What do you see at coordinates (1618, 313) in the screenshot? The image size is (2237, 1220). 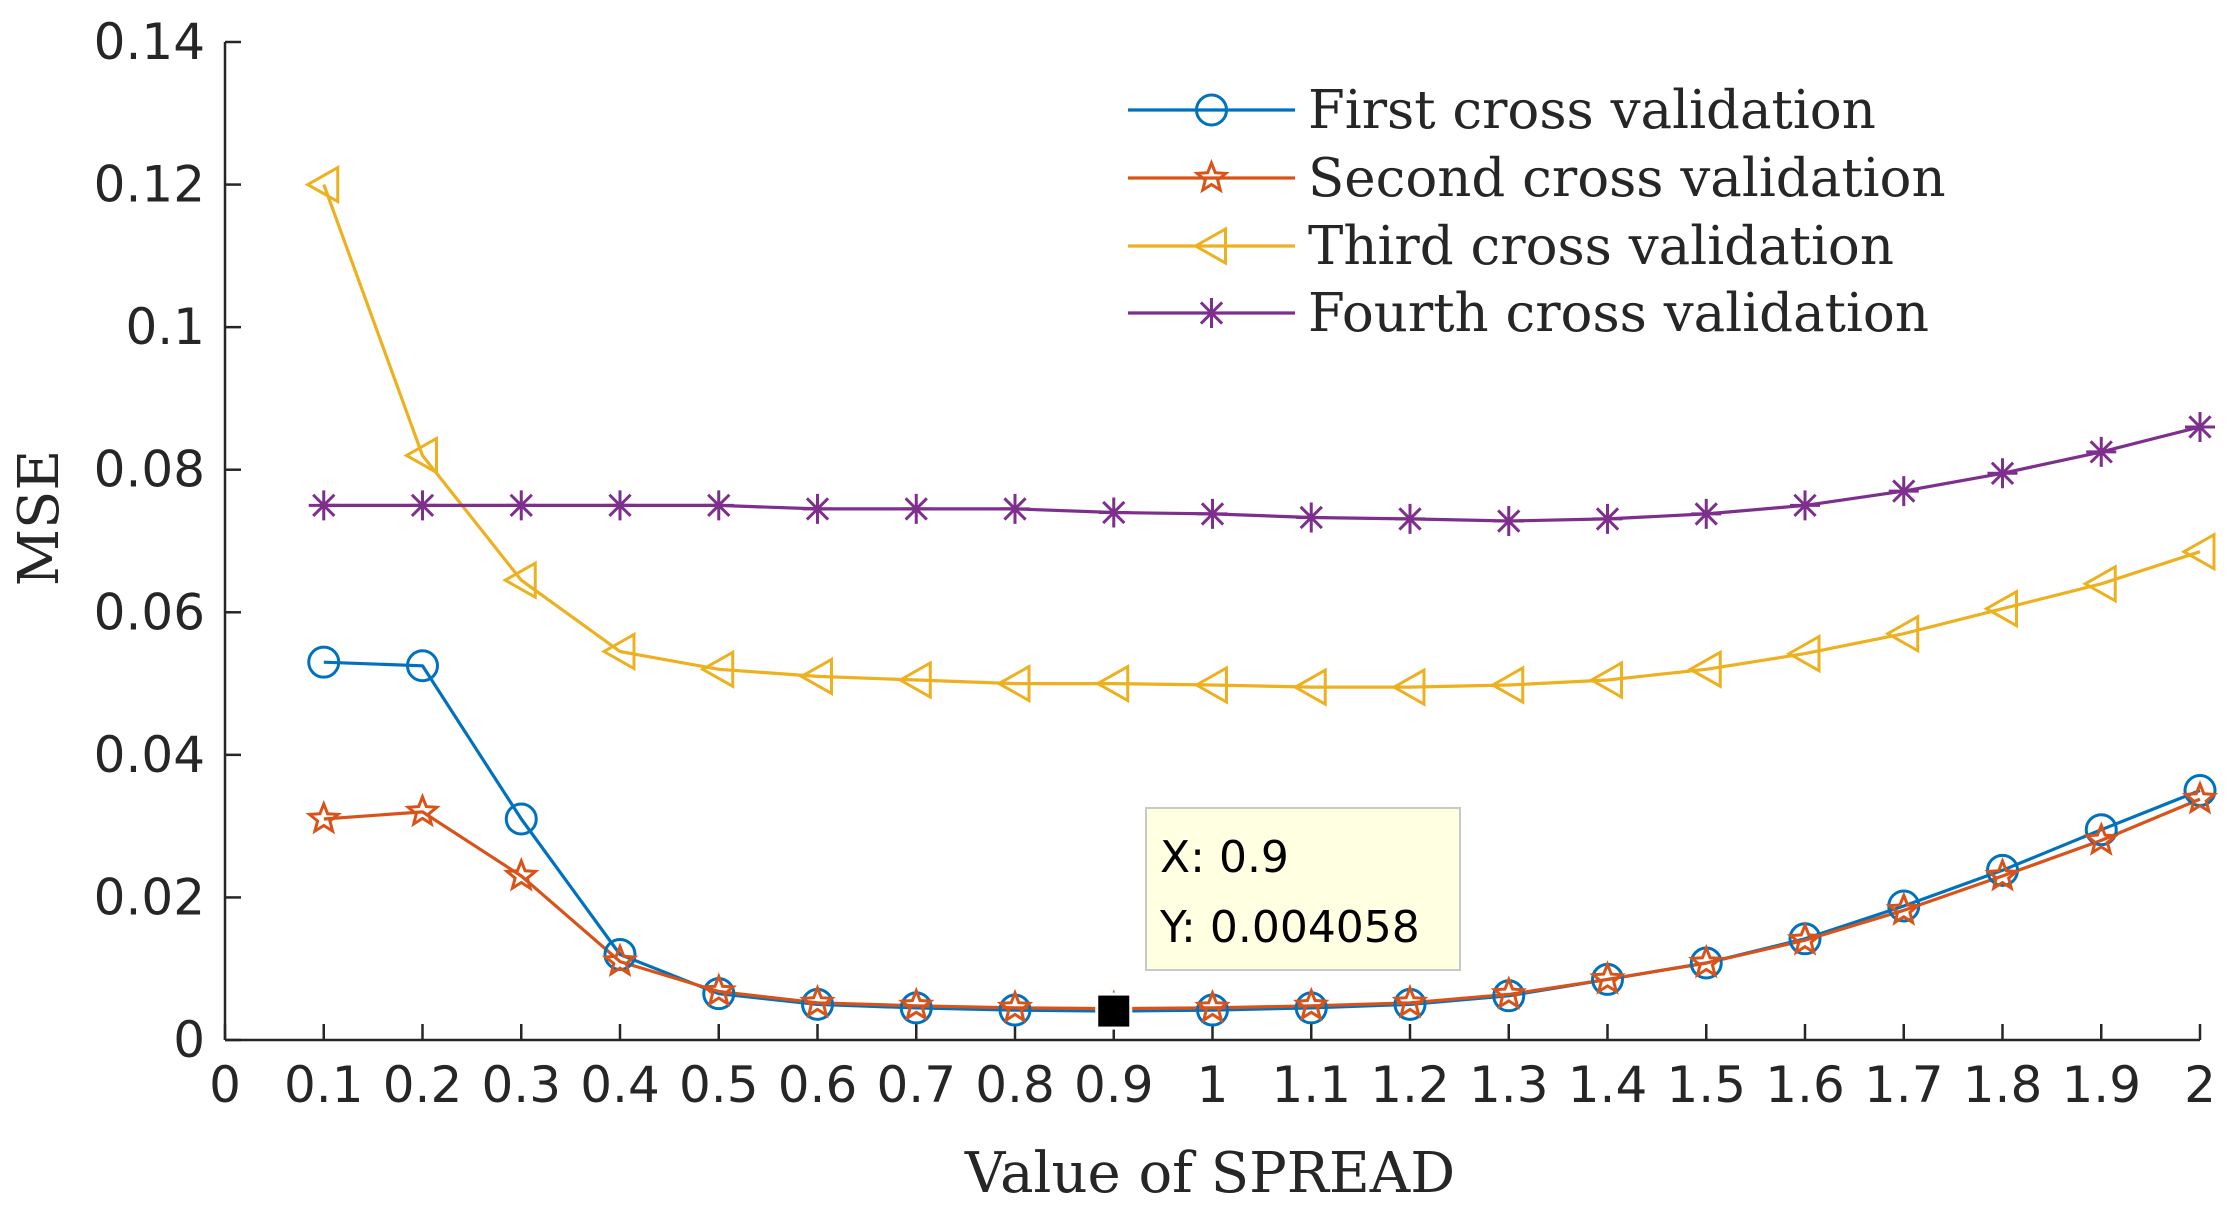 I see `legend-label: Fourth cross validation` at bounding box center [1618, 313].